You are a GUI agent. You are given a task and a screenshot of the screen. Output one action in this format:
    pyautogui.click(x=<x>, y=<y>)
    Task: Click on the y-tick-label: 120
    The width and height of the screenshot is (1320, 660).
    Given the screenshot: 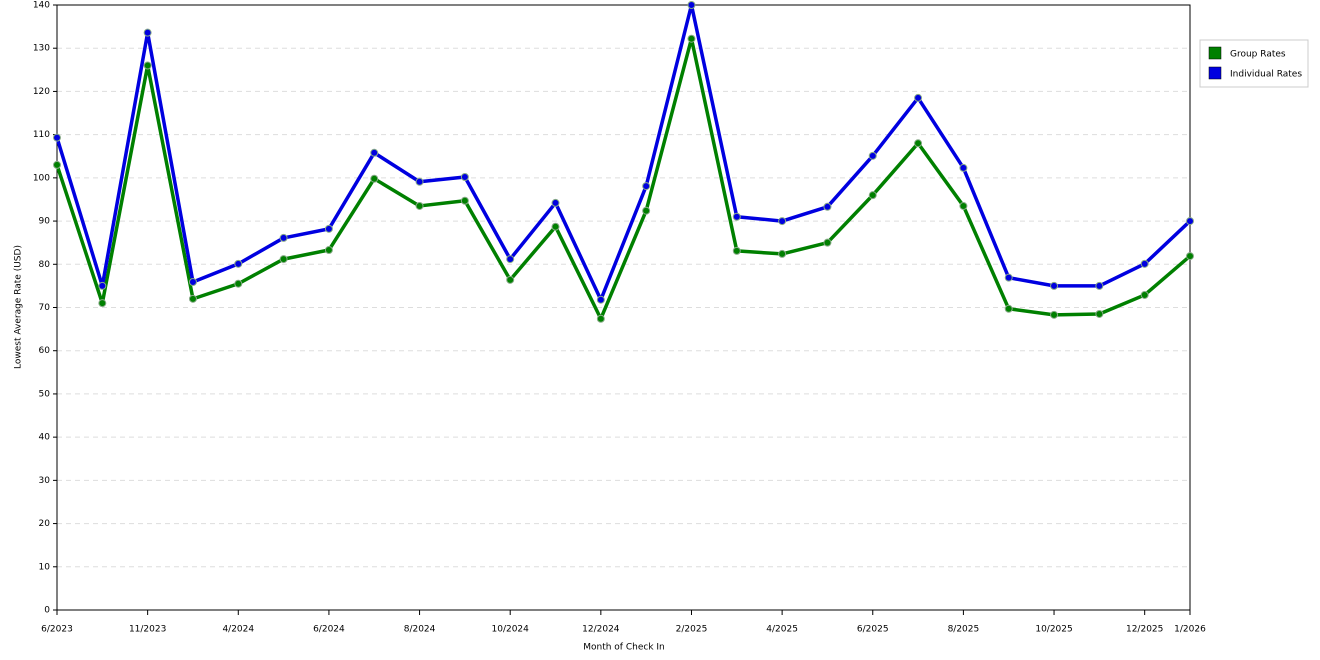 What is the action you would take?
    pyautogui.click(x=41, y=92)
    